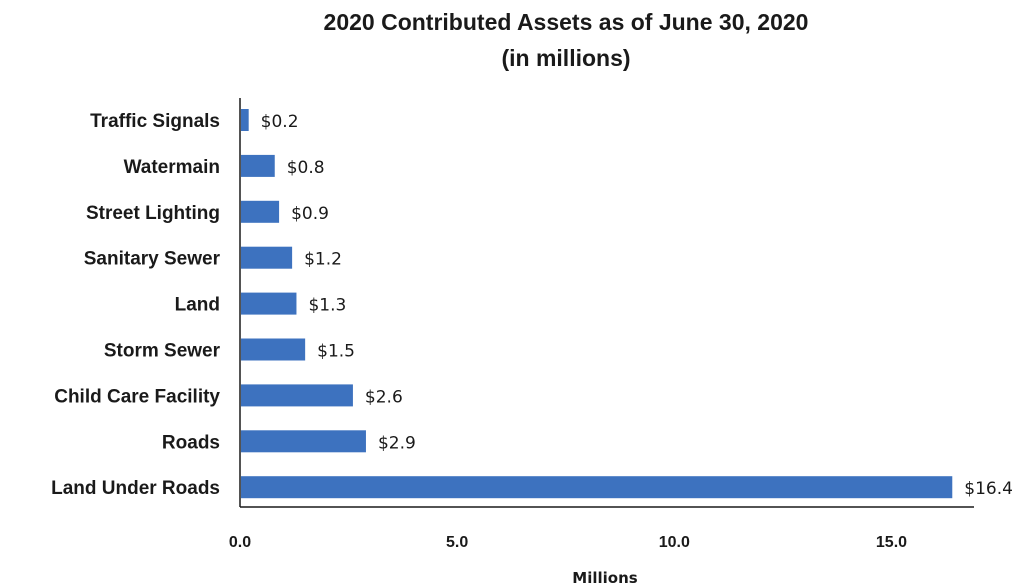 The height and width of the screenshot is (587, 1021). I want to click on x-tick-label: 10.0, so click(674, 542).